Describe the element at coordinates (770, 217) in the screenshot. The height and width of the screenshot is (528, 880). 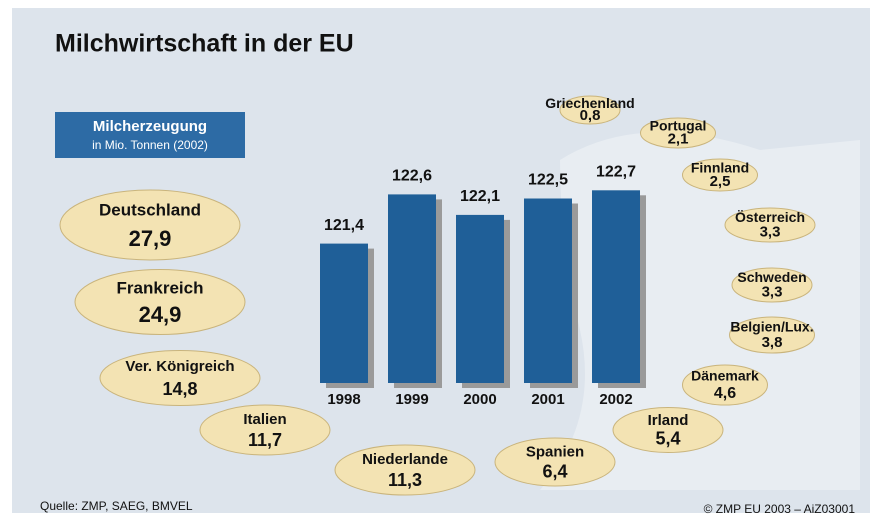
I see `country-name: Österreich` at that location.